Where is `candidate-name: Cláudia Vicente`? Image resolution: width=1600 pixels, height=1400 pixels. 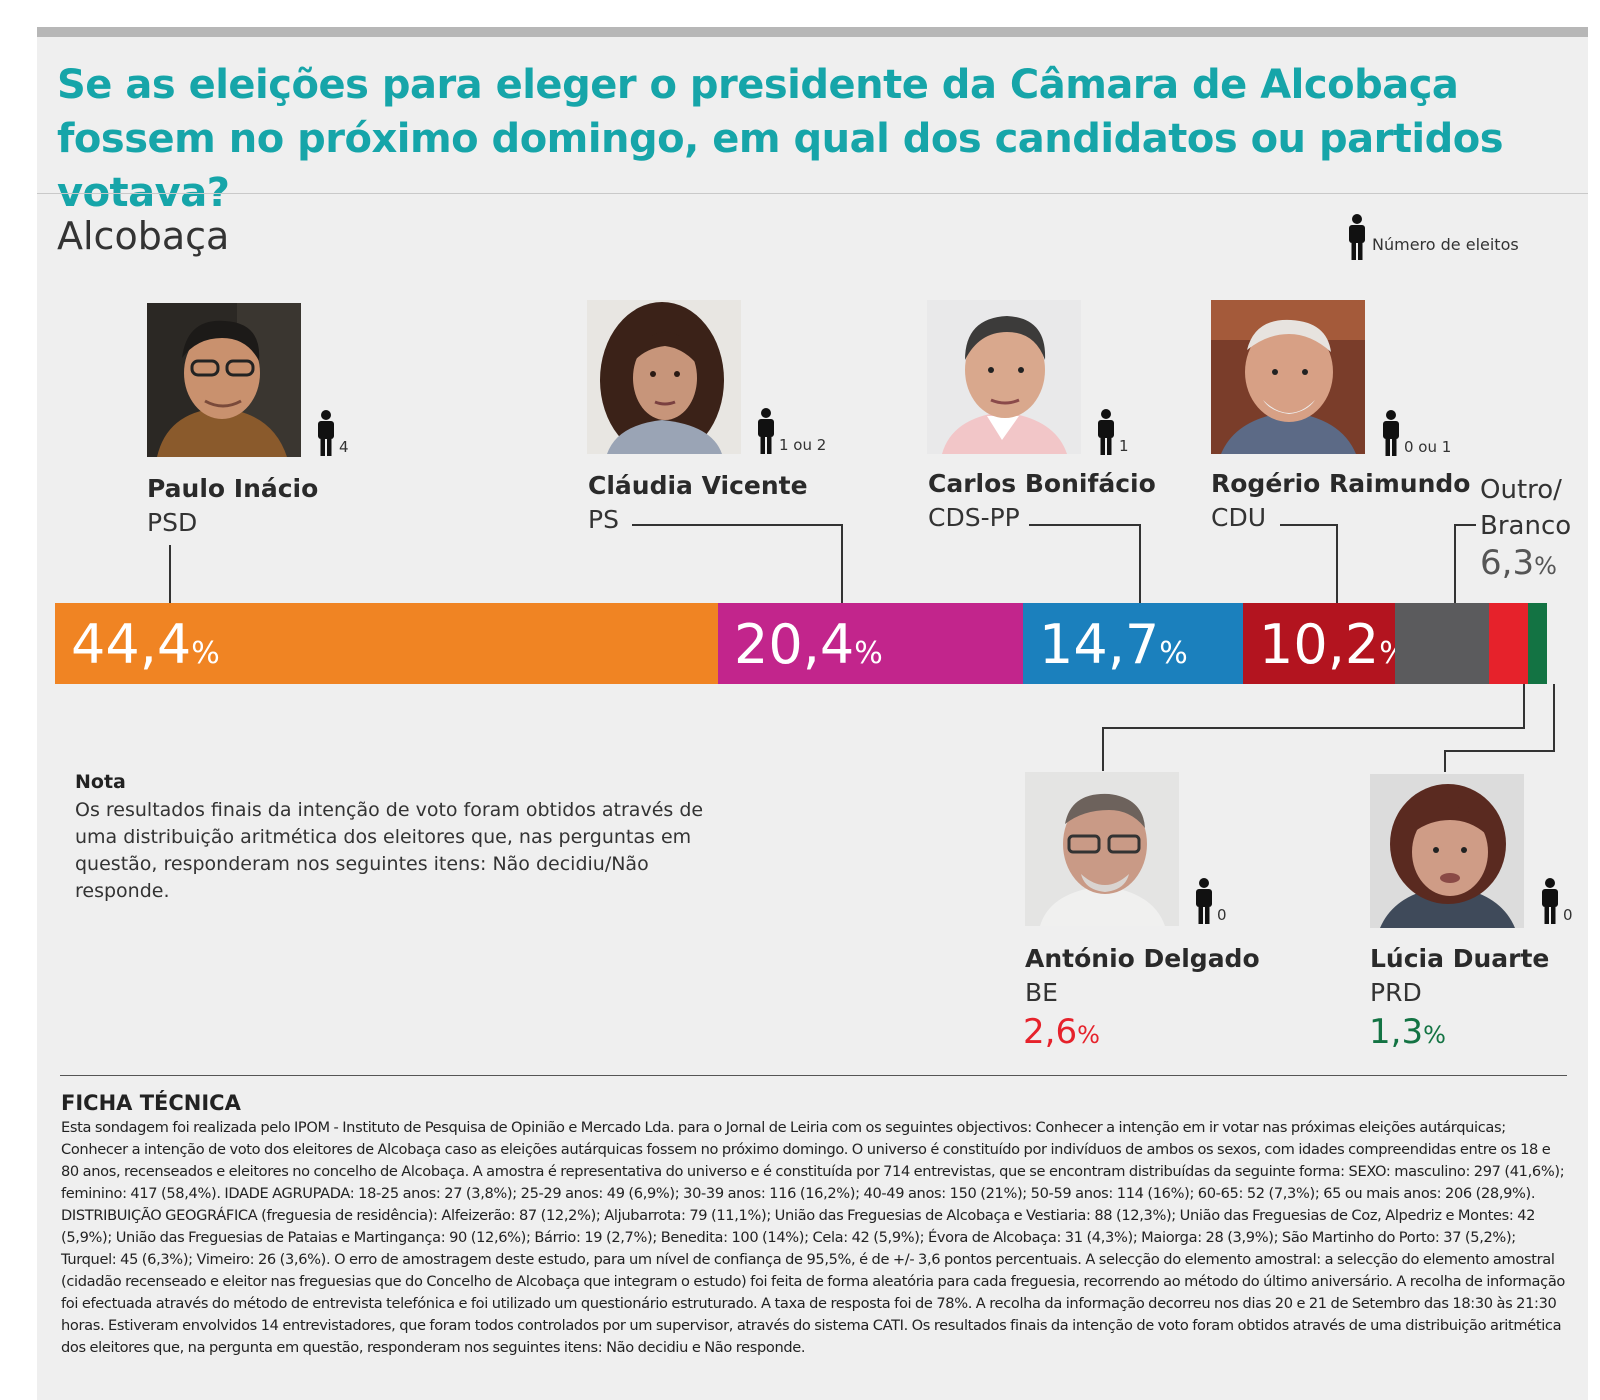
candidate-name: Cláudia Vicente is located at coordinates (698, 485).